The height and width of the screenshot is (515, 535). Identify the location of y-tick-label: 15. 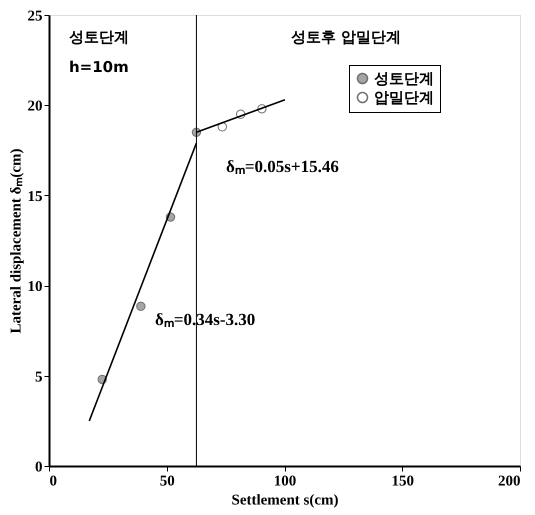
(35, 196).